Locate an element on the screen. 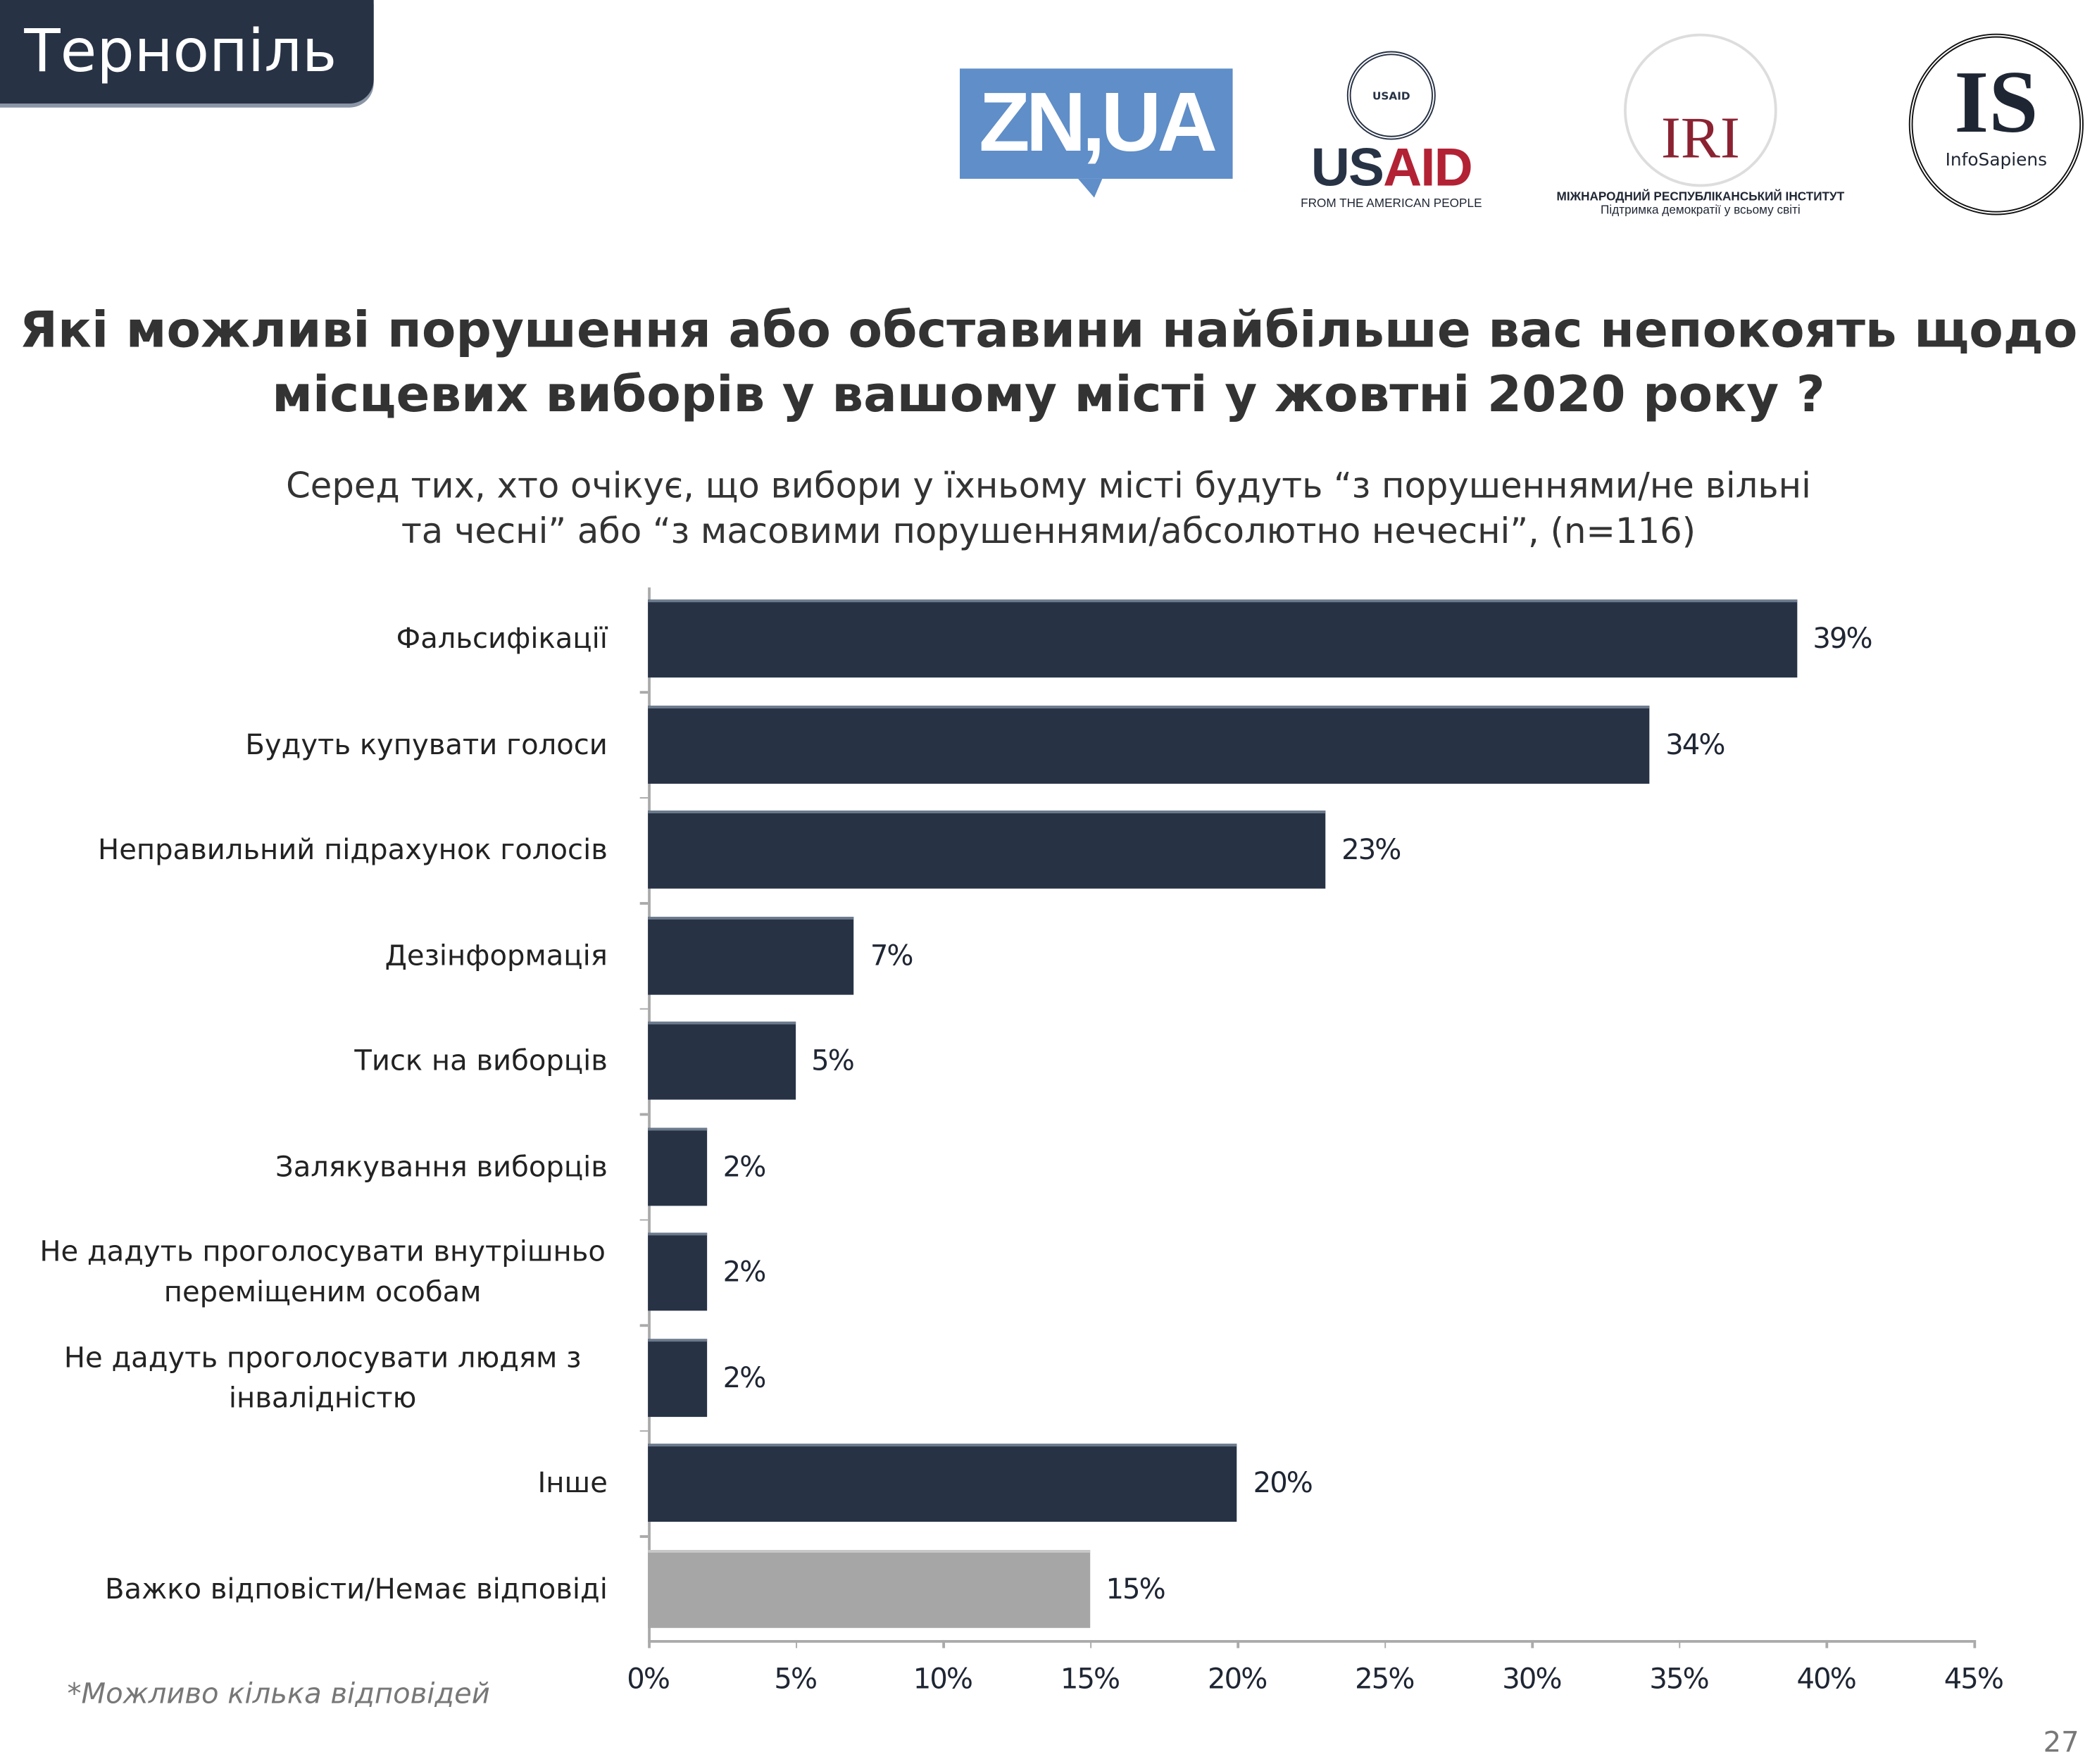  data-label: 34% is located at coordinates (1695, 744).